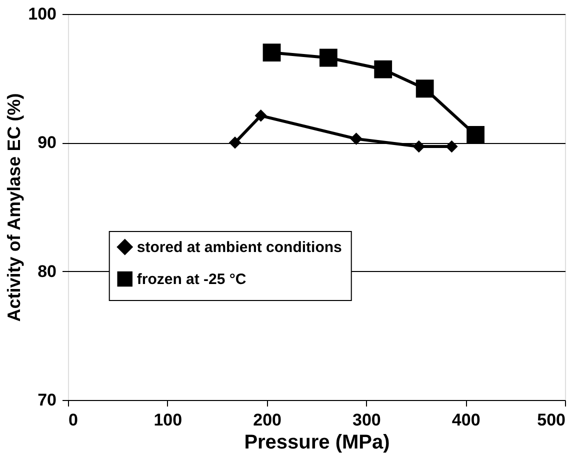  What do you see at coordinates (239, 247) in the screenshot?
I see `legend-label: stored at ambient conditions` at bounding box center [239, 247].